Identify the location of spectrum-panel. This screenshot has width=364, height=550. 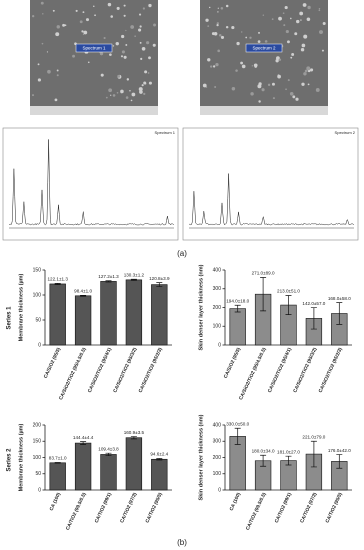
(90, 184).